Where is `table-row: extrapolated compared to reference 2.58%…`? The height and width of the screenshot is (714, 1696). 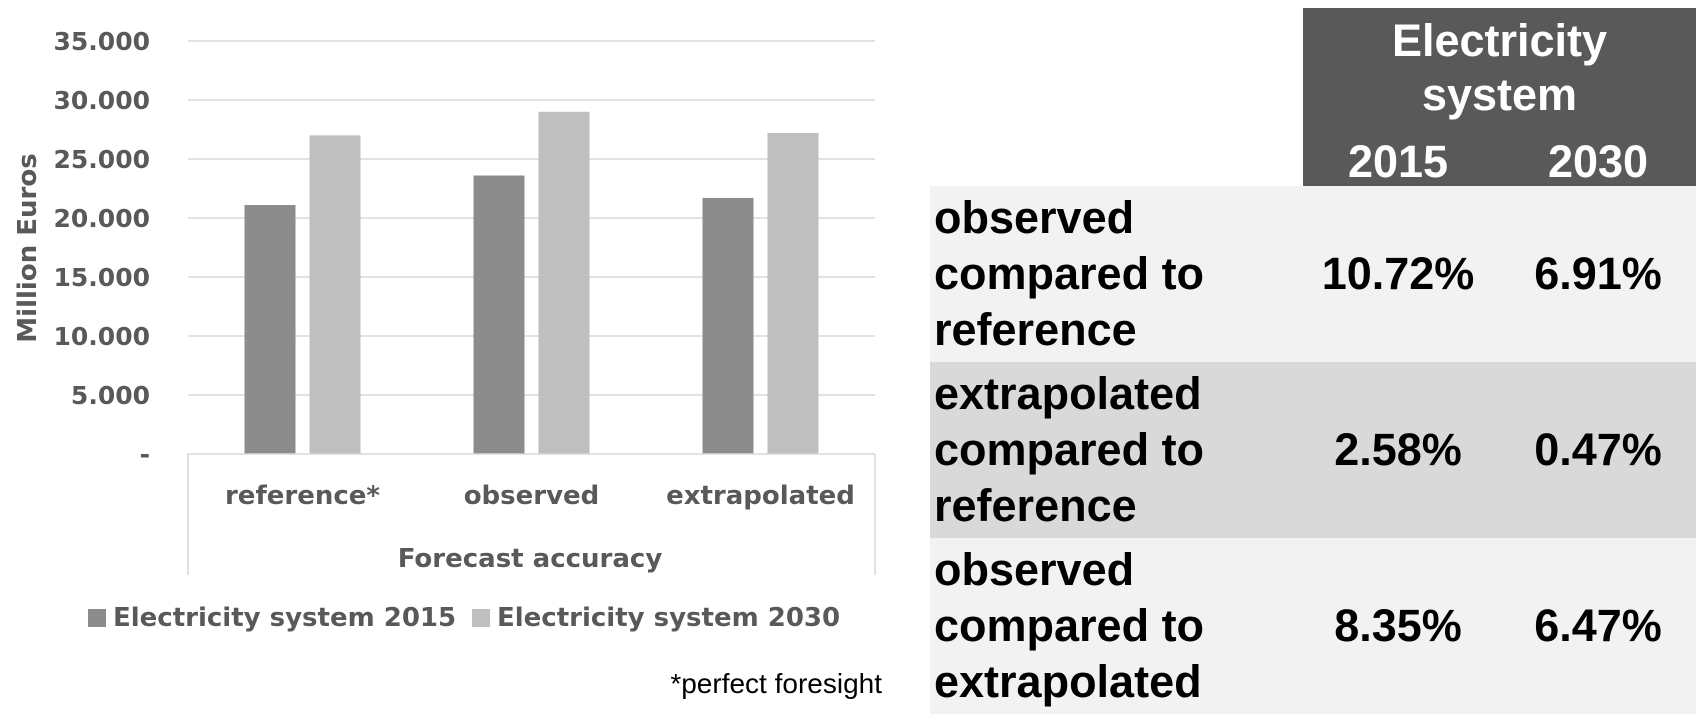 table-row: extrapolated compared to reference 2.58%… is located at coordinates (1313, 450).